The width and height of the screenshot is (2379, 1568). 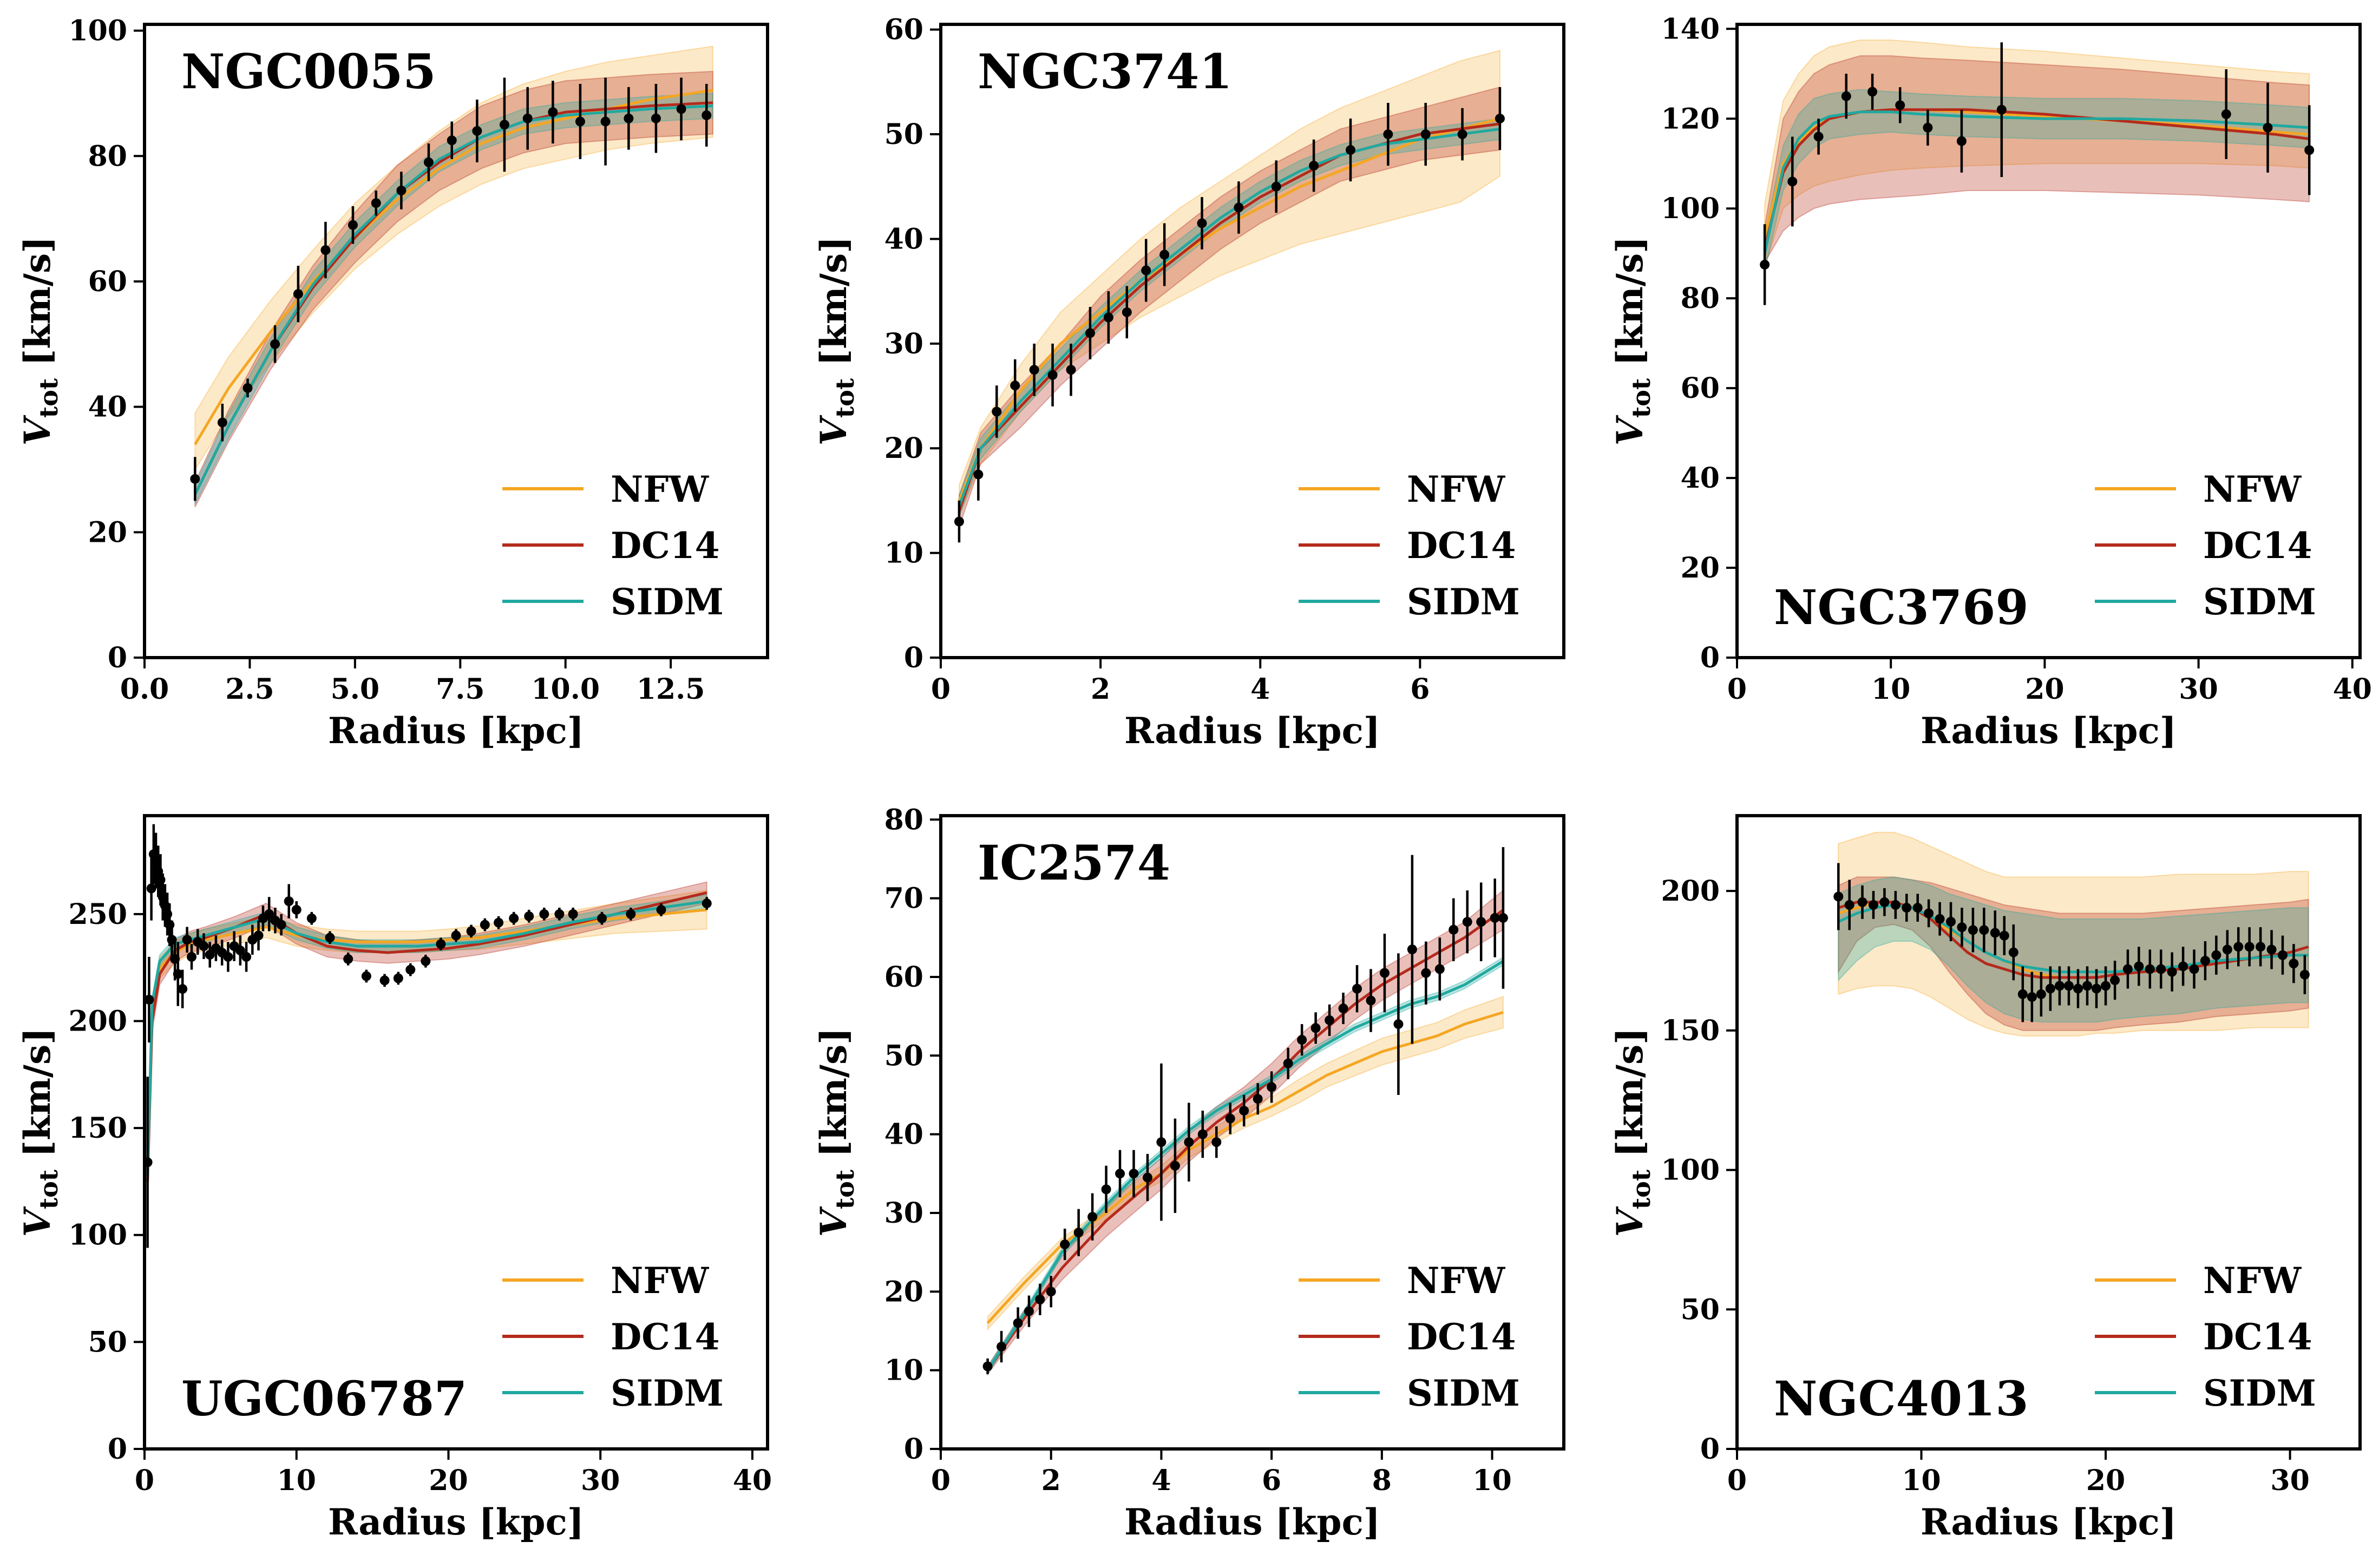 What do you see at coordinates (2257, 545) in the screenshot?
I see `legend-label-dc14: DC14` at bounding box center [2257, 545].